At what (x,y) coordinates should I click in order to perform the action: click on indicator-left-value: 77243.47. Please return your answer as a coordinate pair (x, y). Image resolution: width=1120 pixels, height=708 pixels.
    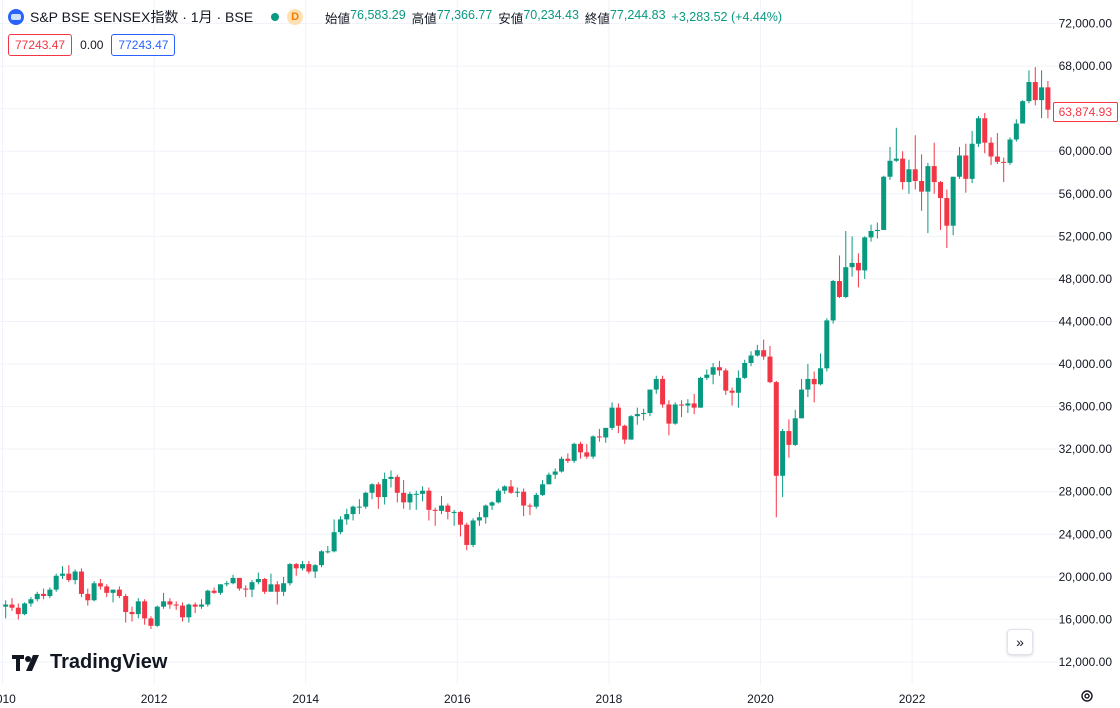
    Looking at the image, I should click on (40, 45).